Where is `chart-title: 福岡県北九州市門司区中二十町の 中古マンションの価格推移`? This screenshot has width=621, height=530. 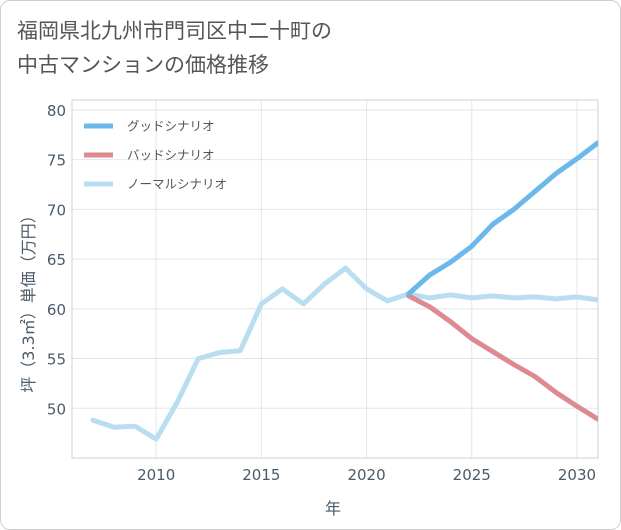 chart-title: 福岡県北九州市門司区中二十町の 中古マンションの価格推移 is located at coordinates (174, 48).